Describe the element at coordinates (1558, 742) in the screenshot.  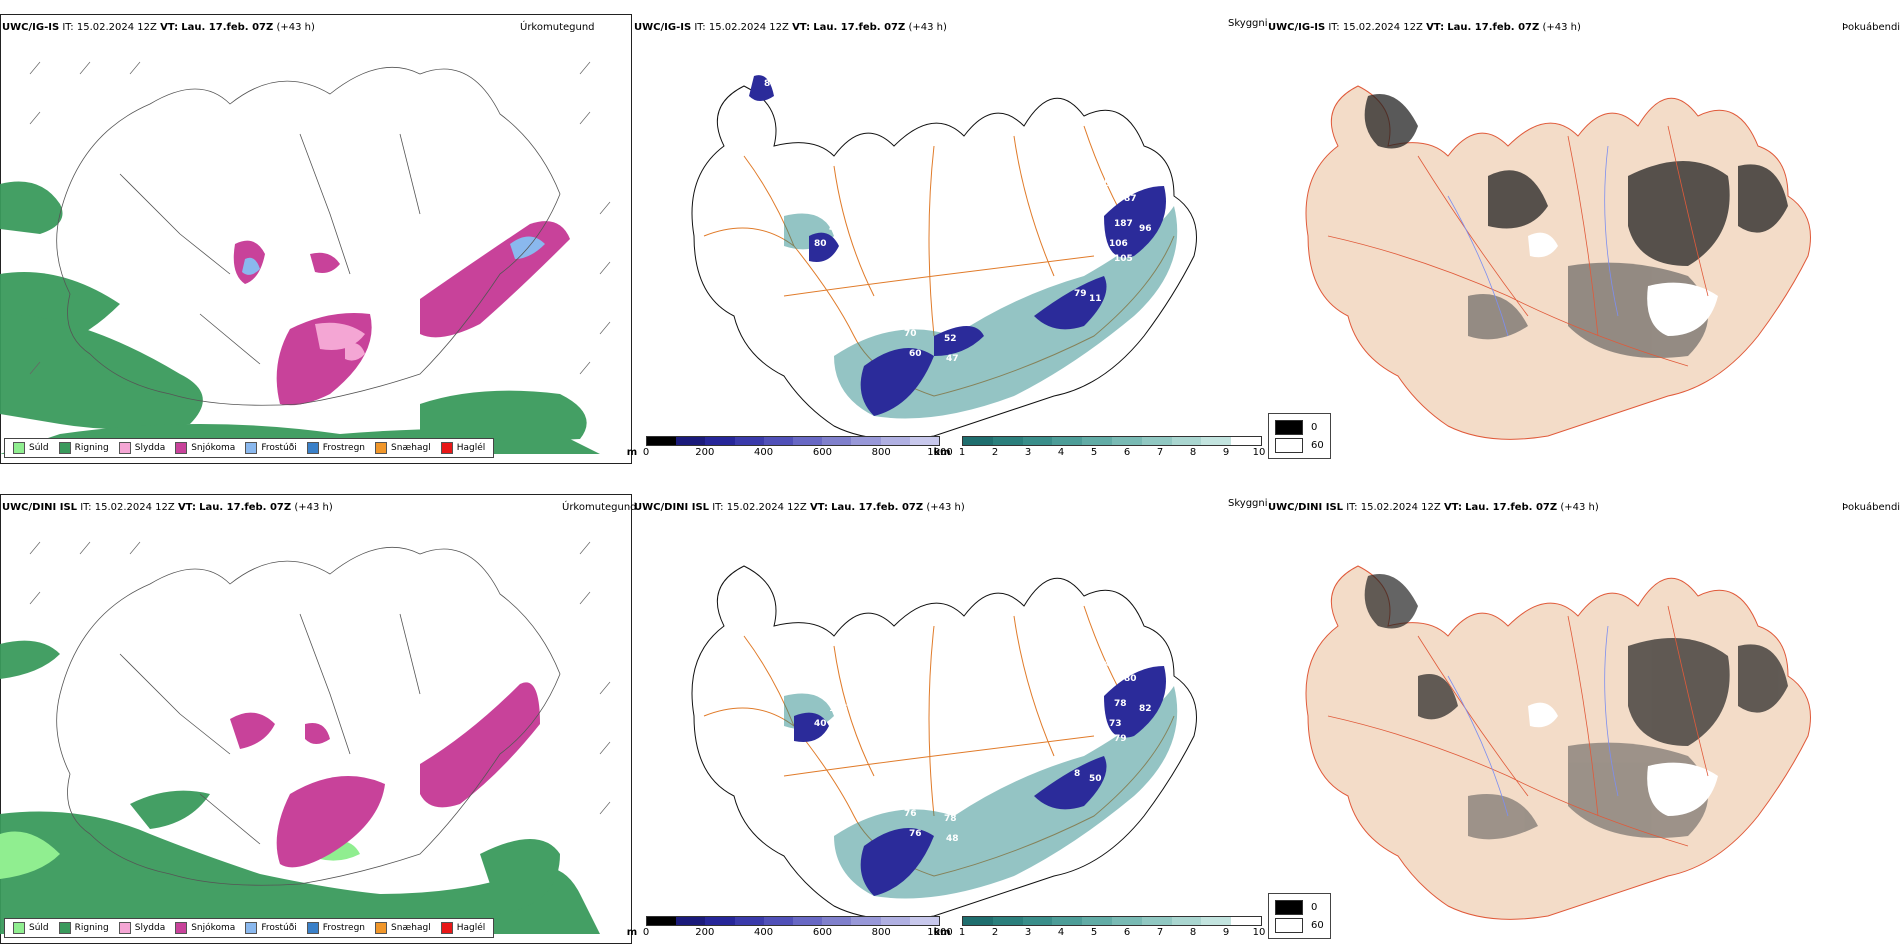
I see `fog-map-row2` at that location.